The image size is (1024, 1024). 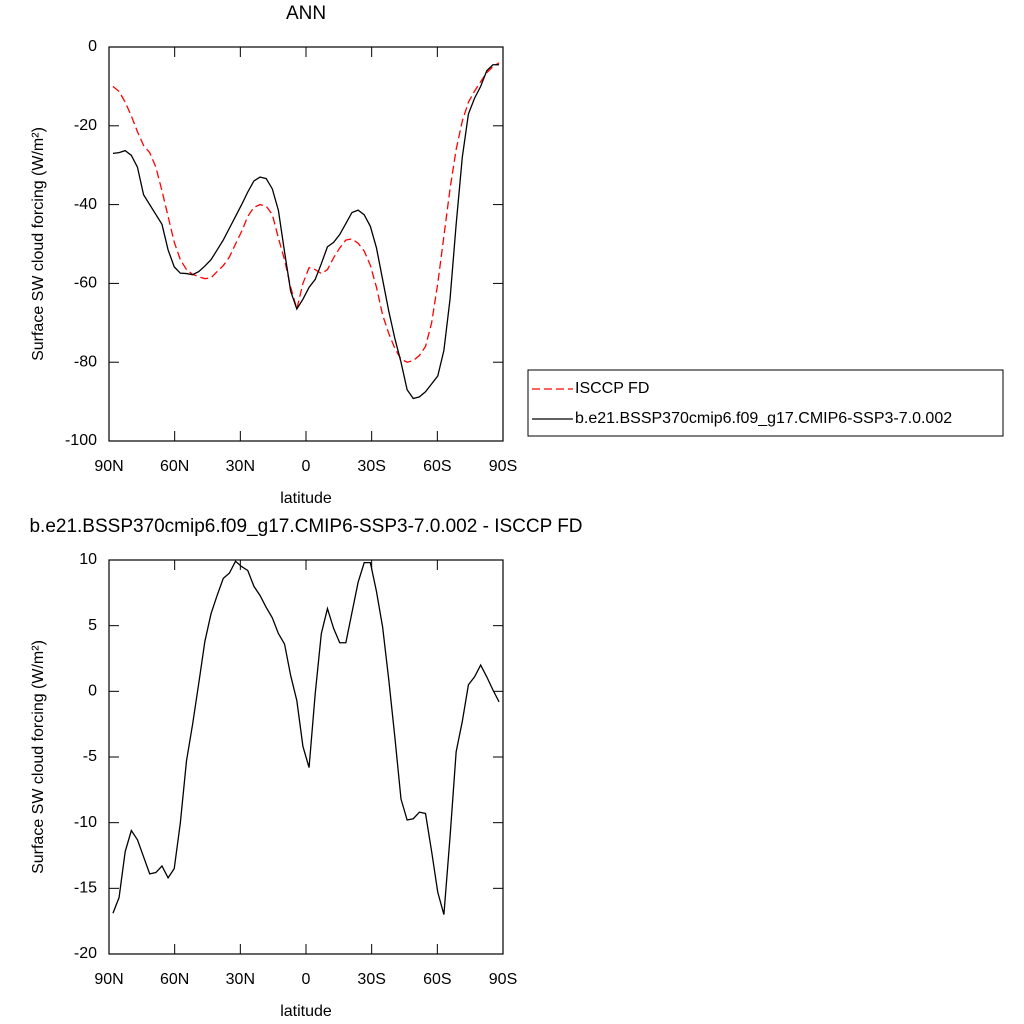 What do you see at coordinates (306, 13) in the screenshot?
I see `chart-title: ANN` at bounding box center [306, 13].